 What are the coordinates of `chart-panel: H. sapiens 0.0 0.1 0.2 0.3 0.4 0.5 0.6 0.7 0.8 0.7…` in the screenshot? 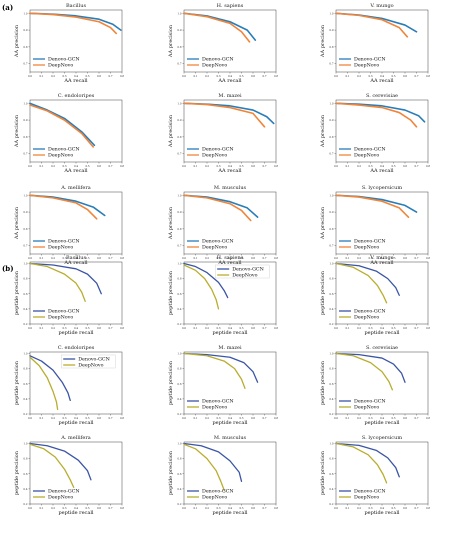 It's located at (223, 43).